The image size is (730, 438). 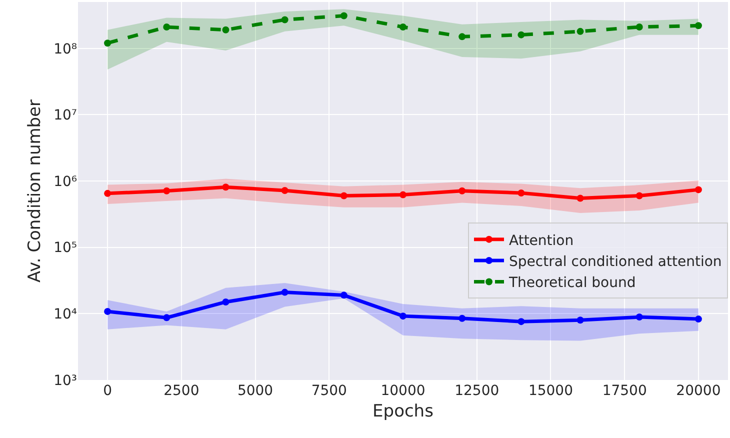 What do you see at coordinates (65, 380) in the screenshot?
I see `y-tick-label: 10³` at bounding box center [65, 380].